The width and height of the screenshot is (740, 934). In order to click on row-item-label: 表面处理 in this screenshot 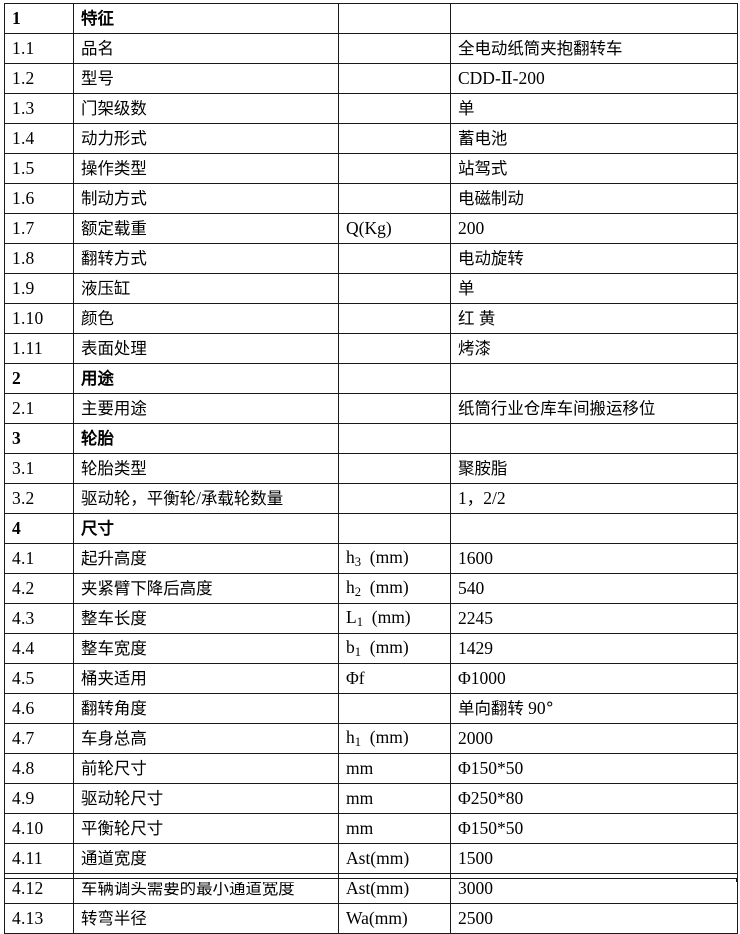, I will do `click(206, 348)`.